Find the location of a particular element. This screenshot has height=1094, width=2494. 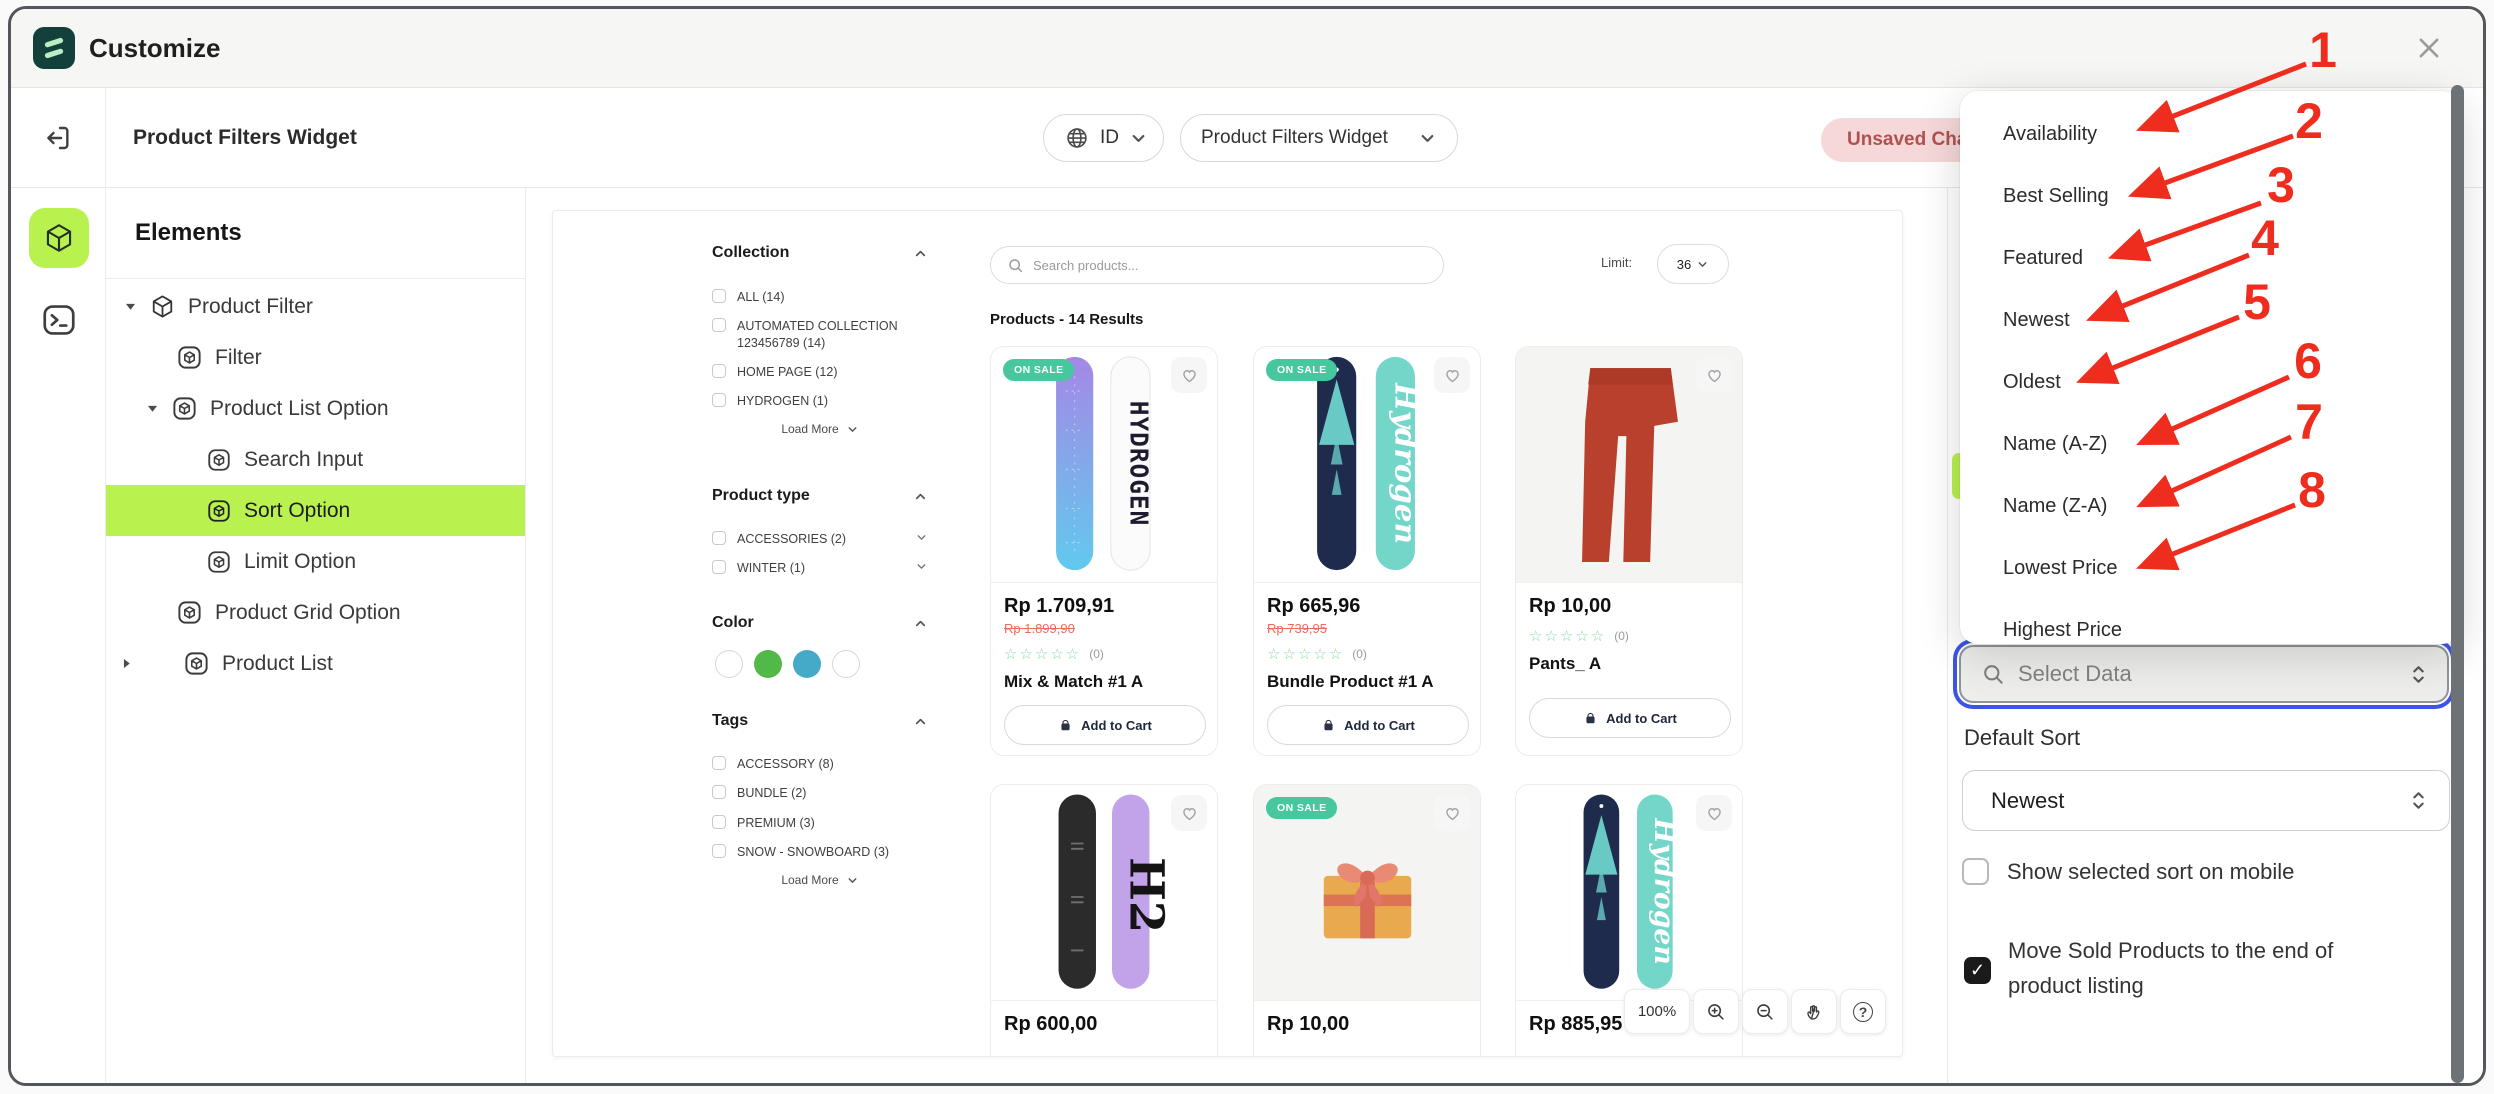

tree-item-product-grid-option: Product Grid Option is located at coordinates (315, 612).